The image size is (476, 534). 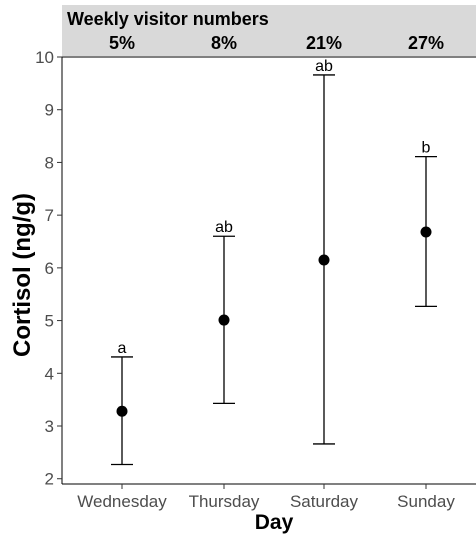 What do you see at coordinates (122, 43) in the screenshot?
I see `strip-value: 5%` at bounding box center [122, 43].